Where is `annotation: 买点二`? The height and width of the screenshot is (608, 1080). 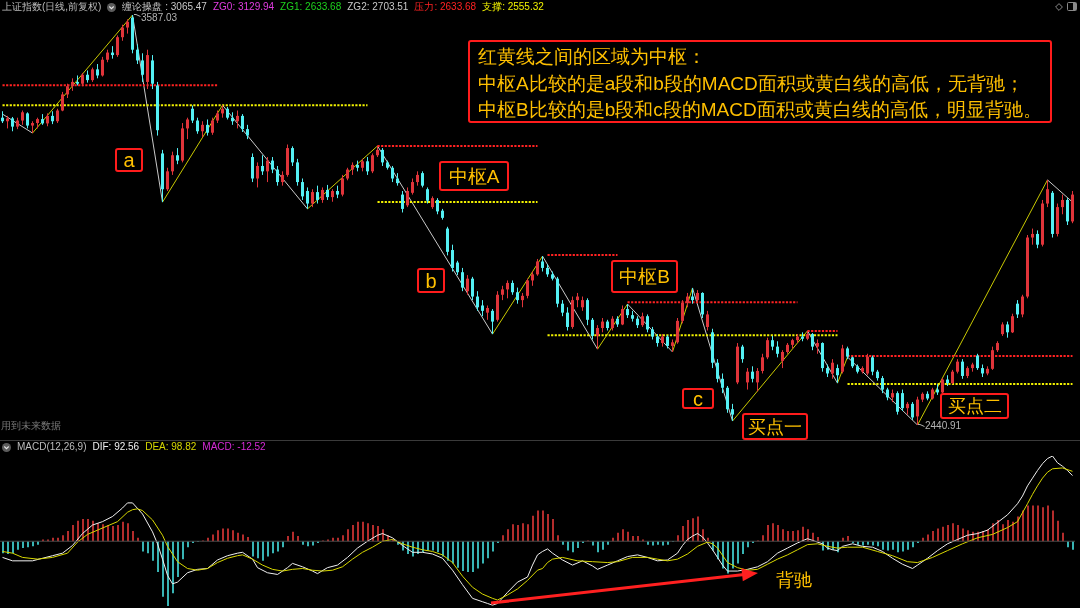 annotation: 买点二 is located at coordinates (974, 406).